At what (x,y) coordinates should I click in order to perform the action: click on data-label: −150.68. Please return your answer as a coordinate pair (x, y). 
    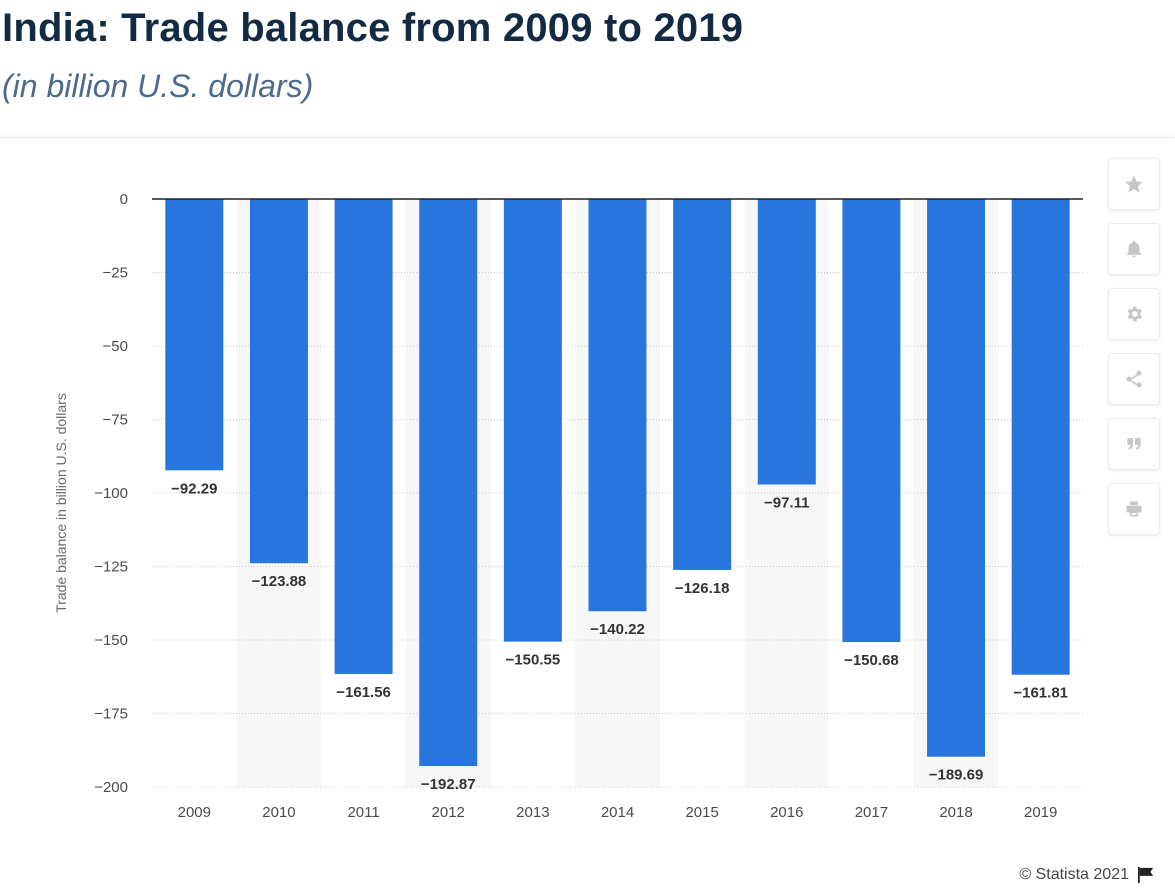
    Looking at the image, I should click on (871, 660).